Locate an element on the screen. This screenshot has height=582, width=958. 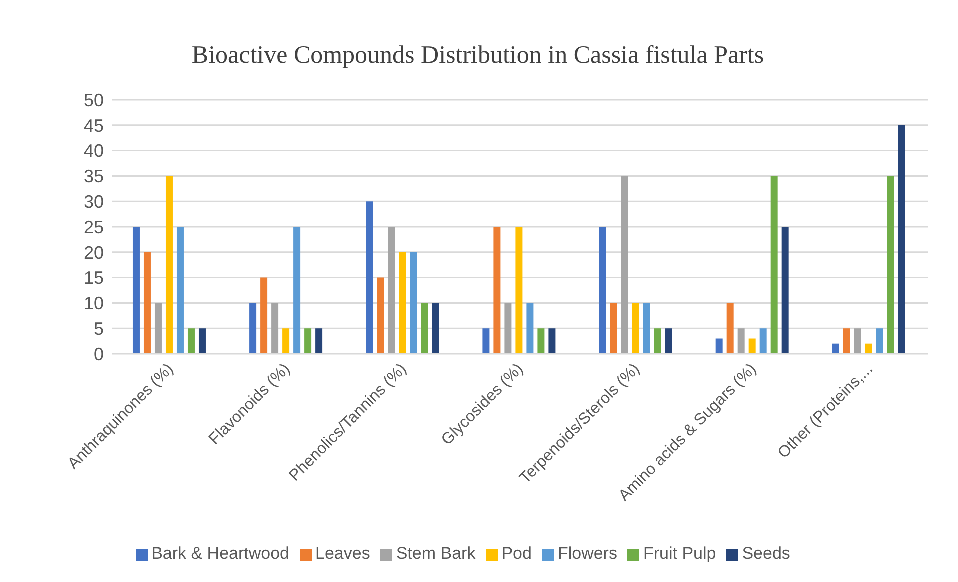
legend-label: Fruit Pulp is located at coordinates (679, 553).